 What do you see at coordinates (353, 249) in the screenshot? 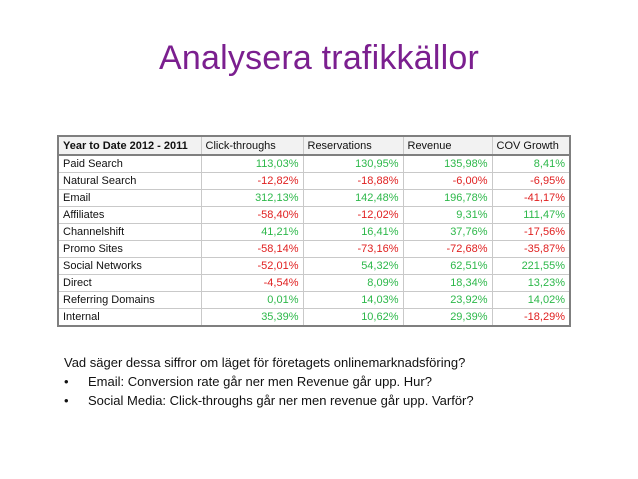
I see `cell-reservations: -73,16%` at bounding box center [353, 249].